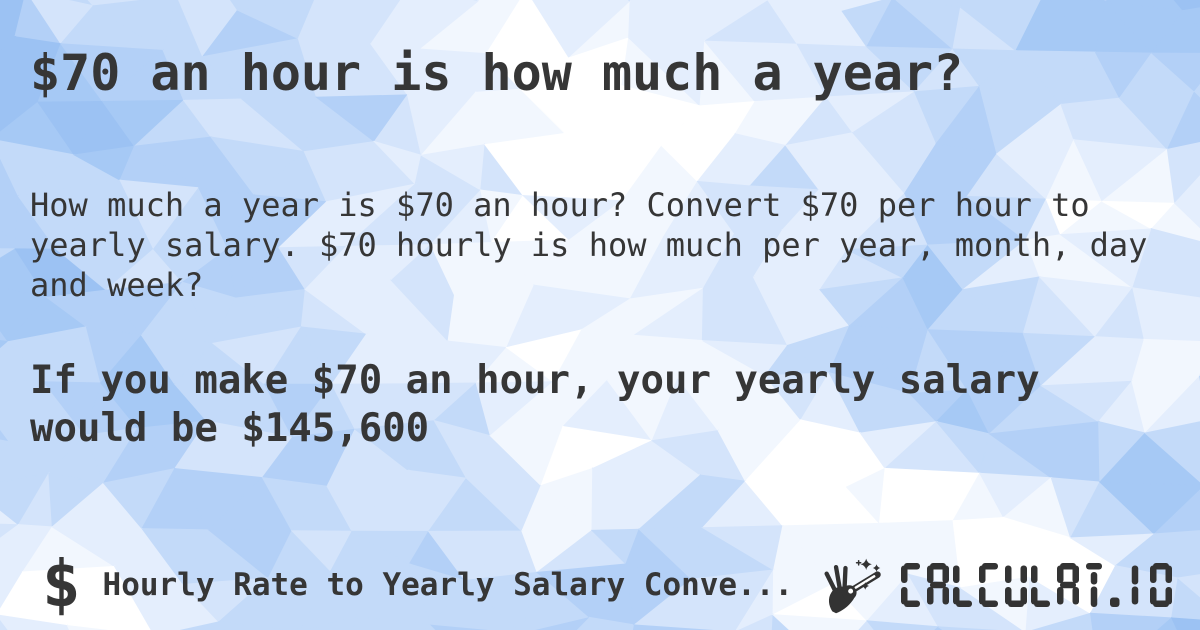  What do you see at coordinates (868, 574) in the screenshot?
I see `sparkle-stars` at bounding box center [868, 574].